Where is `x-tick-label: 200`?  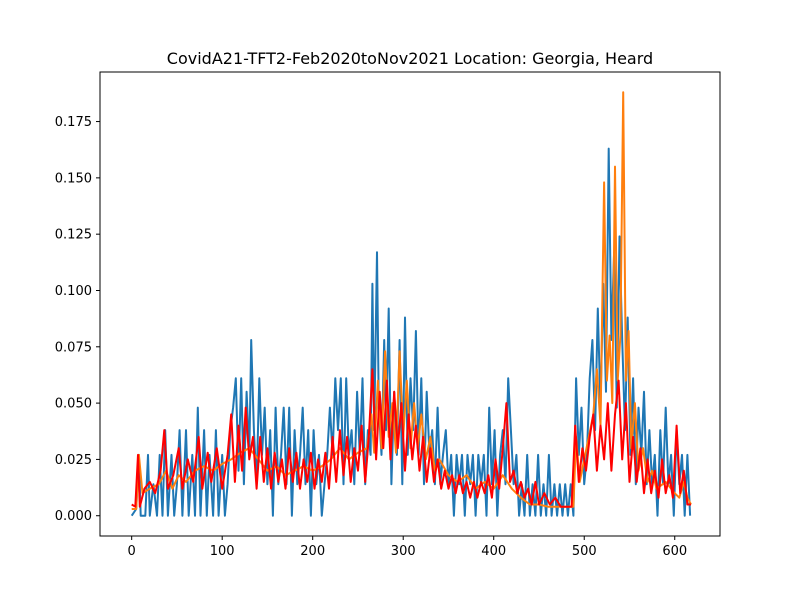
x-tick-label: 200 is located at coordinates (312, 551).